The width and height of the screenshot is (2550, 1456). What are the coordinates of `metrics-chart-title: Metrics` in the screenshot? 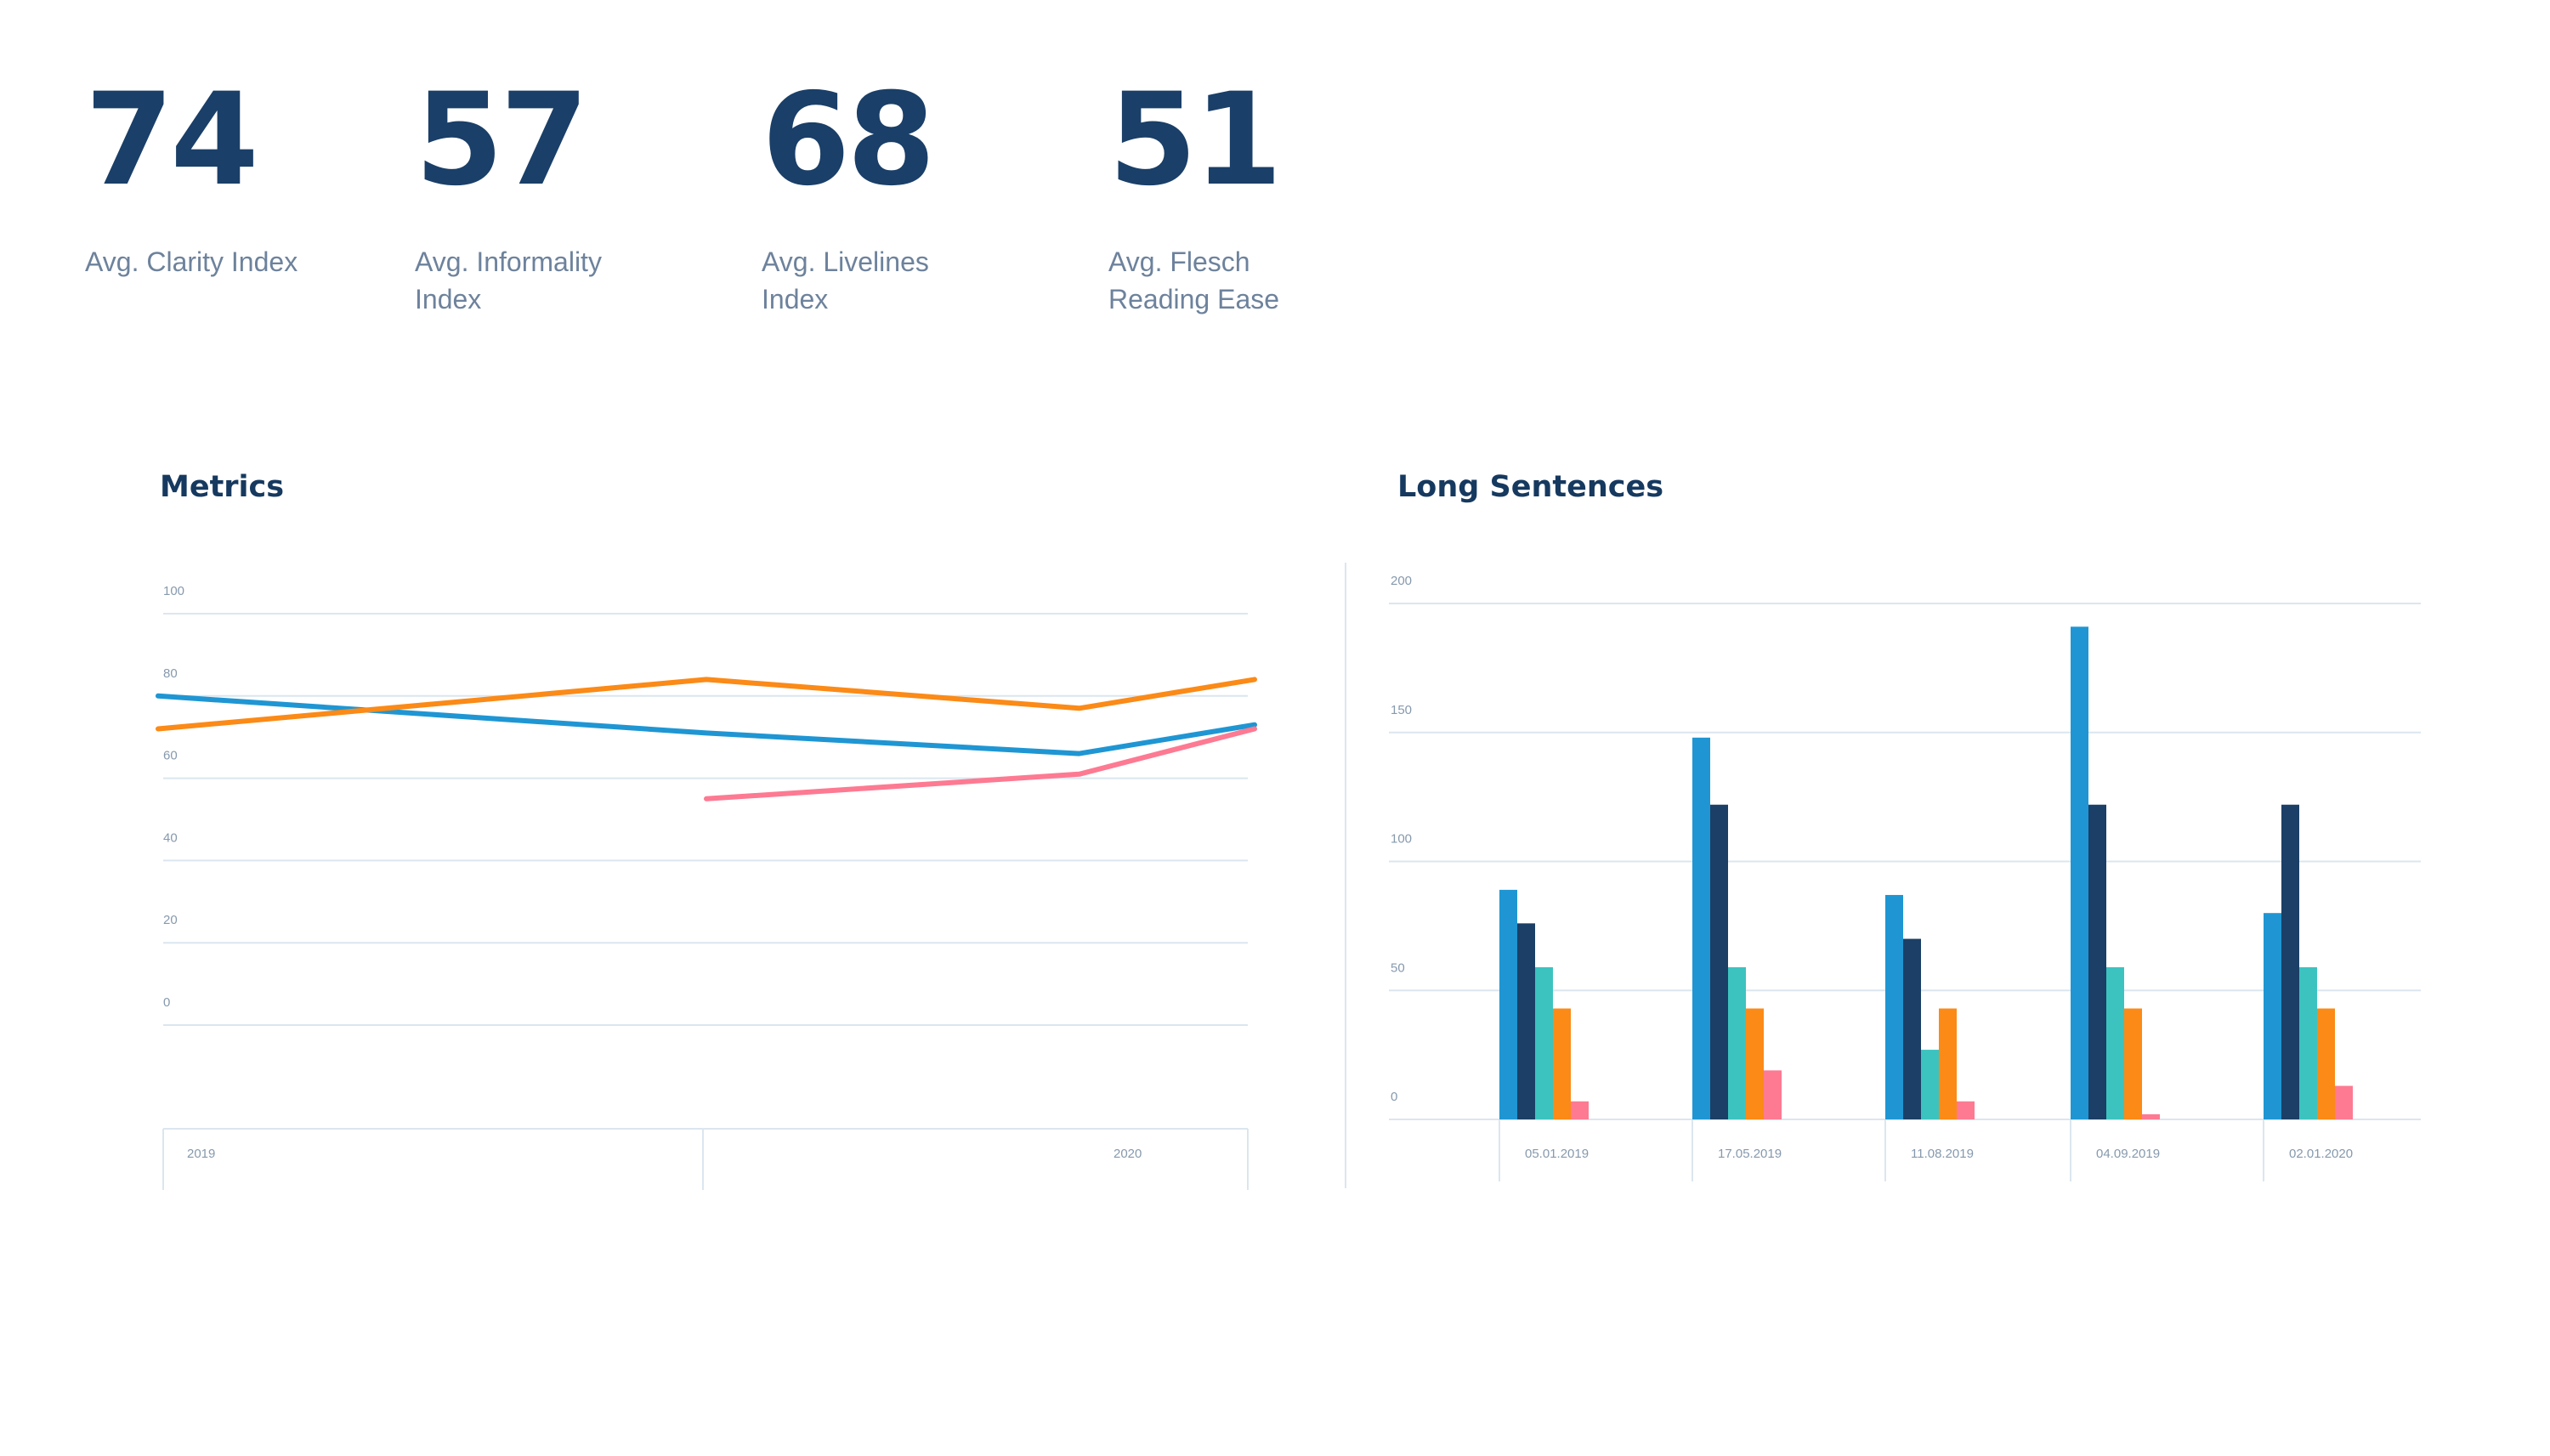 It's located at (222, 487).